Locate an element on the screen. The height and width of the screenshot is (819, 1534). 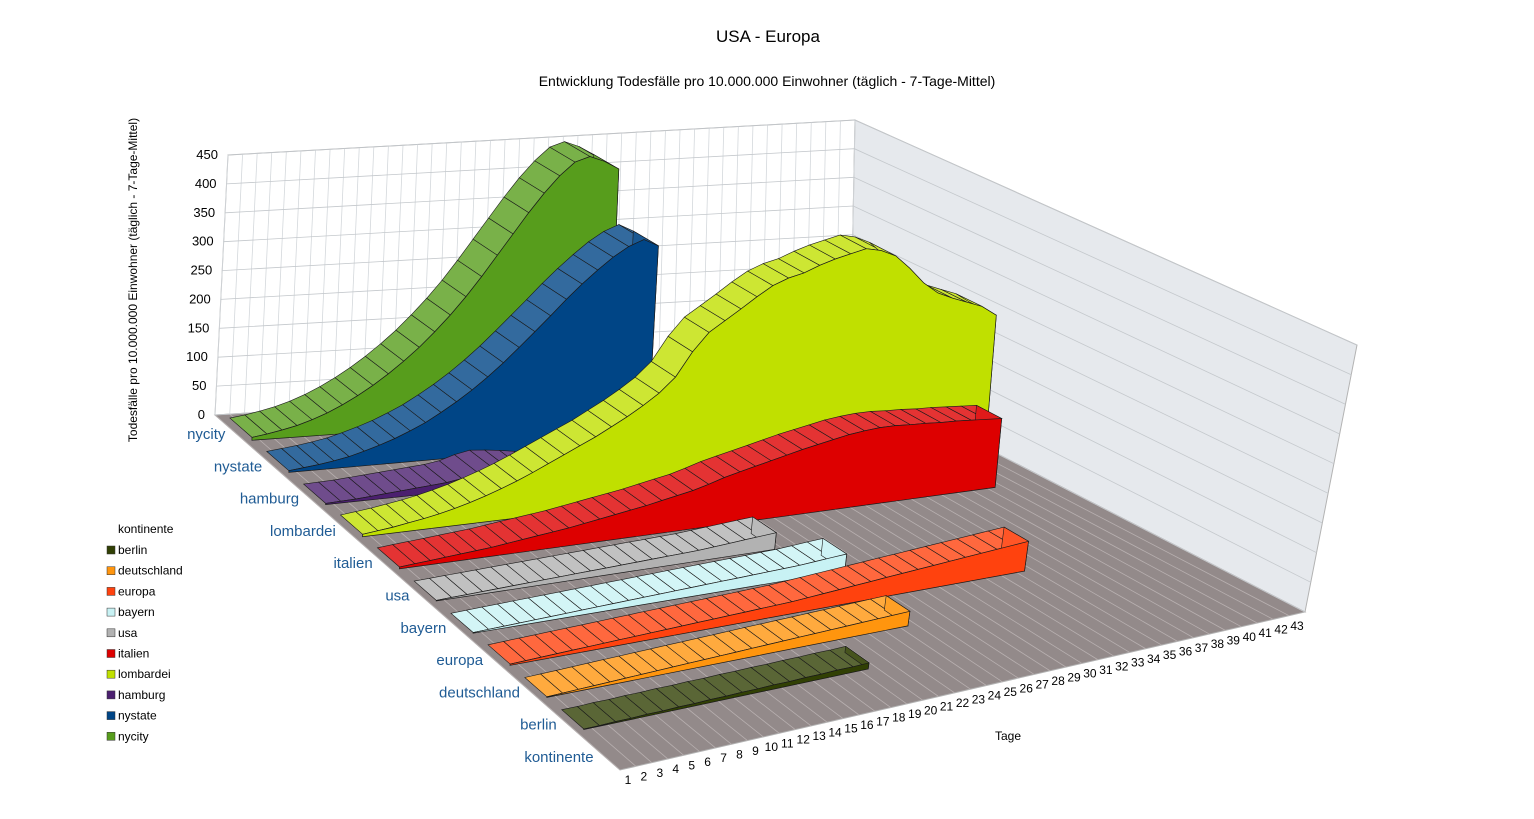
x-tick-label: 43 is located at coordinates (1297, 626).